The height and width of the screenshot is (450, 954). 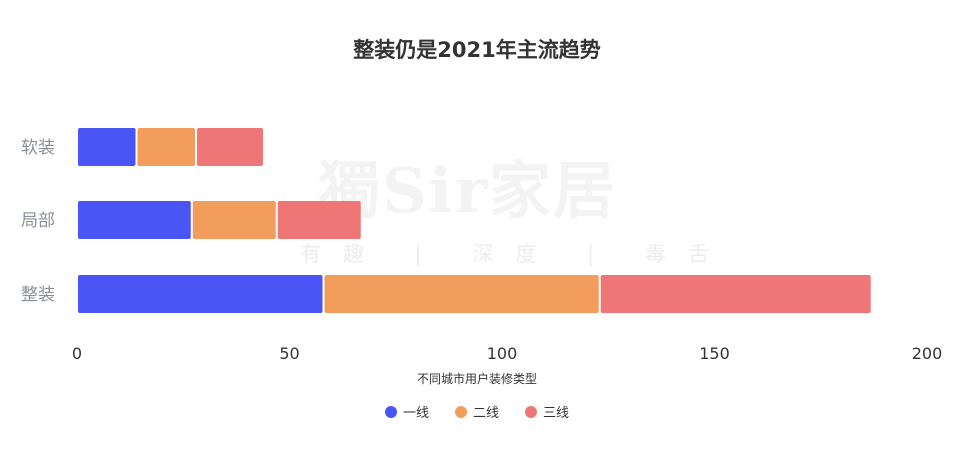 I want to click on category-label: 局部, so click(x=38, y=221).